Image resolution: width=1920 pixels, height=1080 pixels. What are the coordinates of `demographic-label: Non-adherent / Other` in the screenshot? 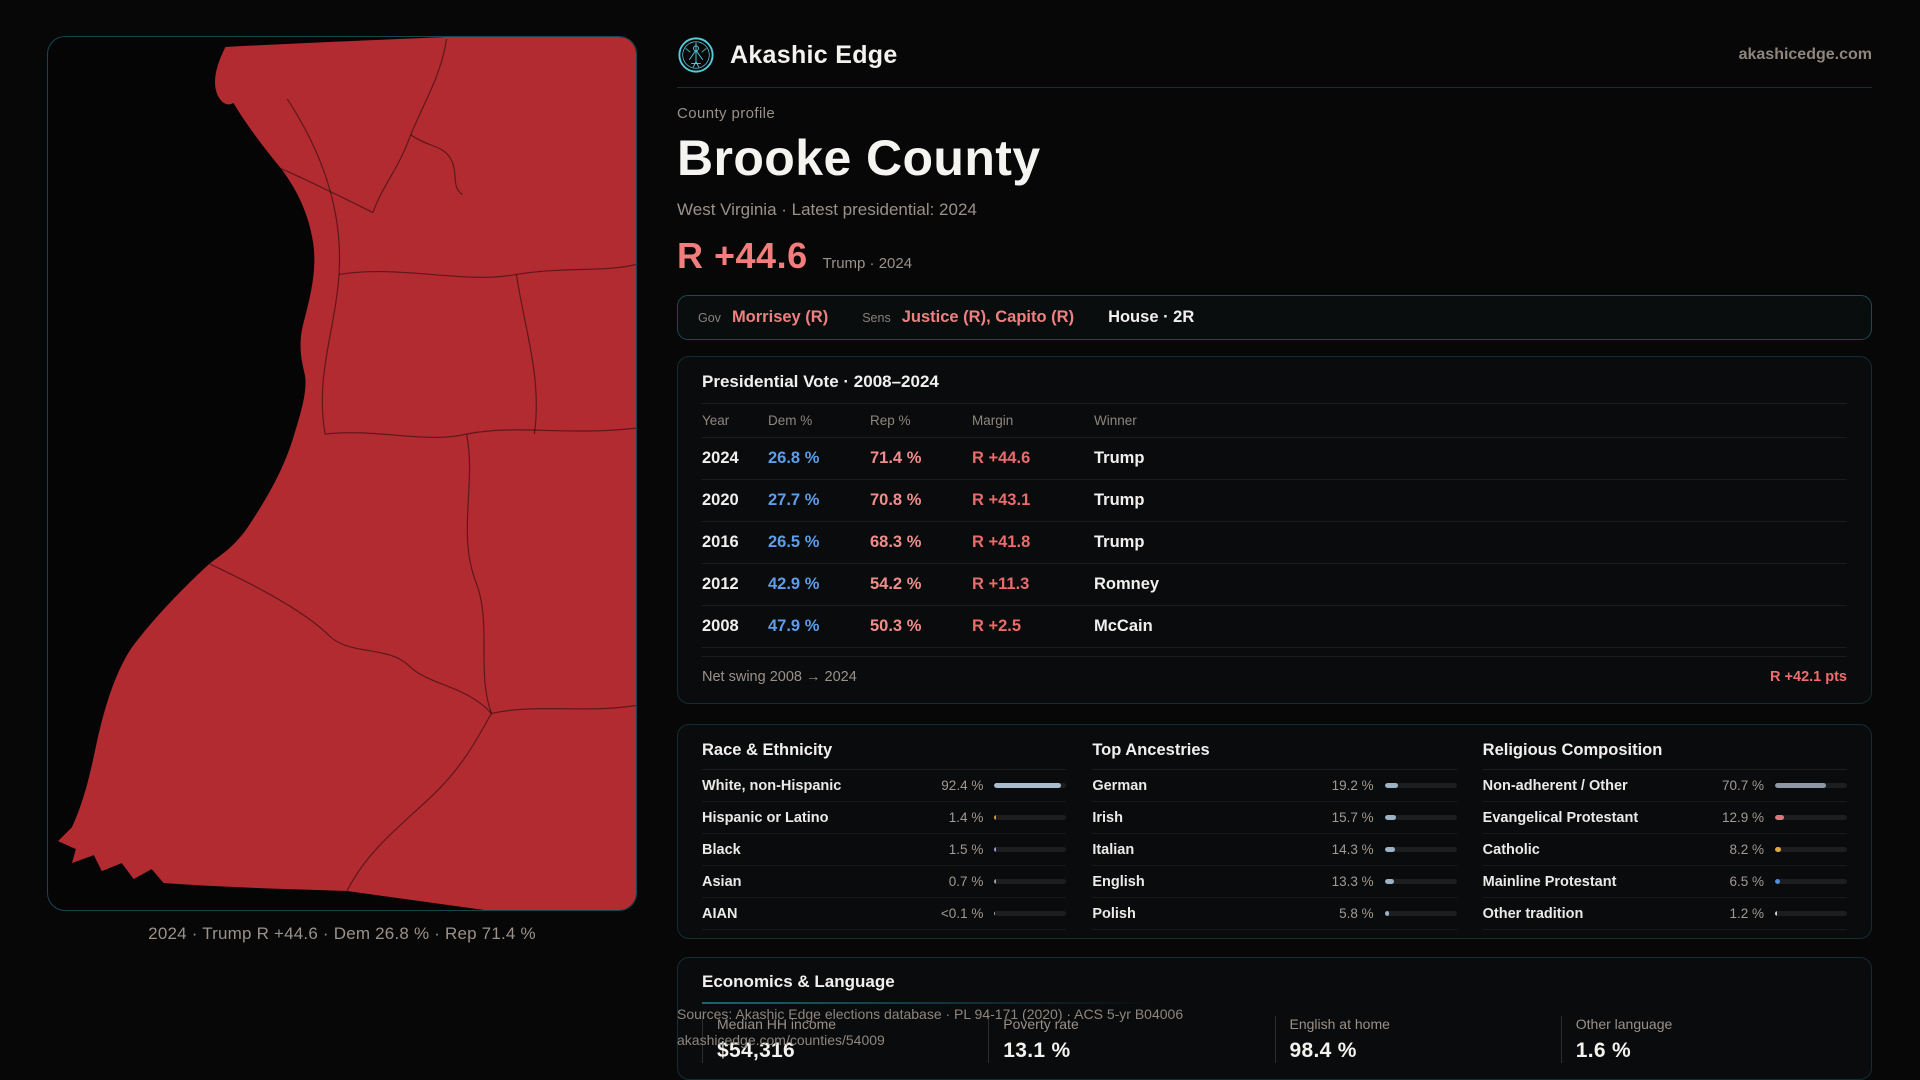 It's located at (1555, 785).